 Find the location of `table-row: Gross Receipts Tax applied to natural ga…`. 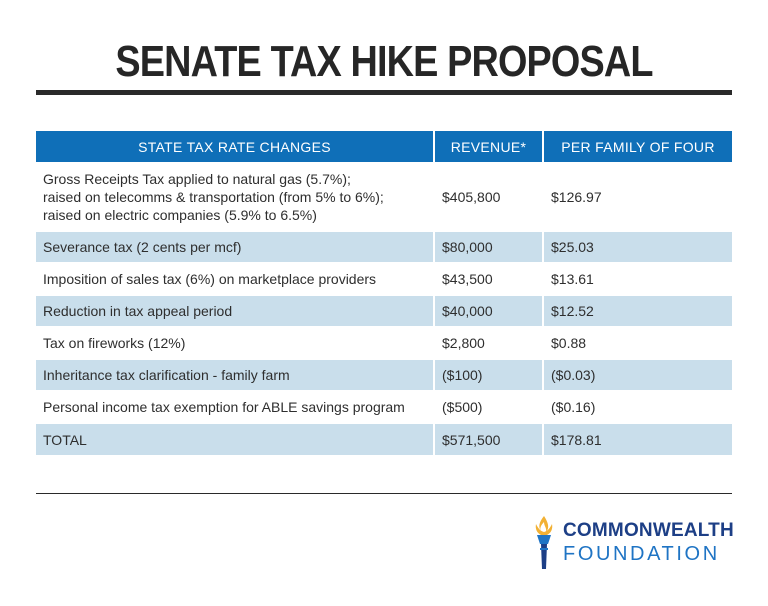

table-row: Gross Receipts Tax applied to natural ga… is located at coordinates (384, 196).